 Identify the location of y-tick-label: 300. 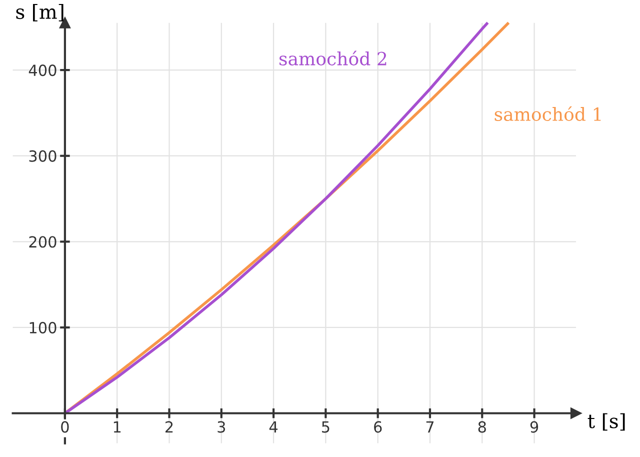
(42, 156).